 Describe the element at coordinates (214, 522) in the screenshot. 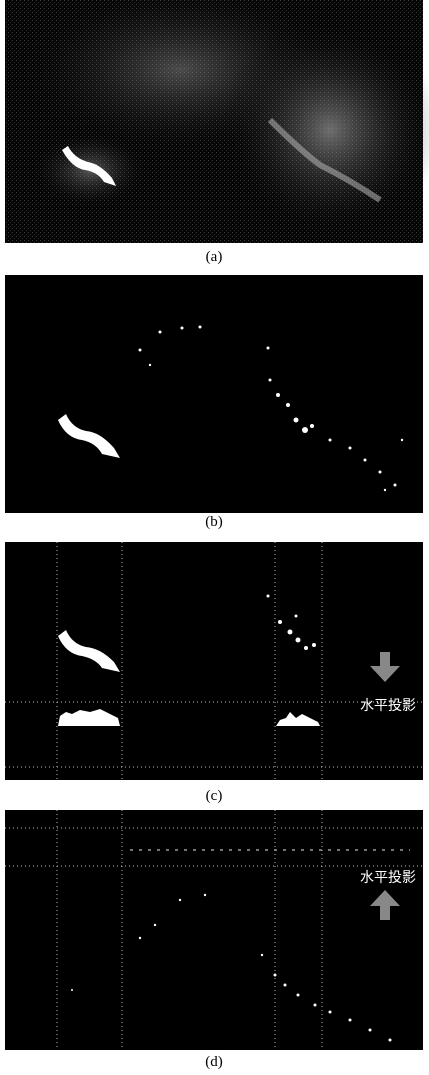

I see `panel-label: (b)` at that location.